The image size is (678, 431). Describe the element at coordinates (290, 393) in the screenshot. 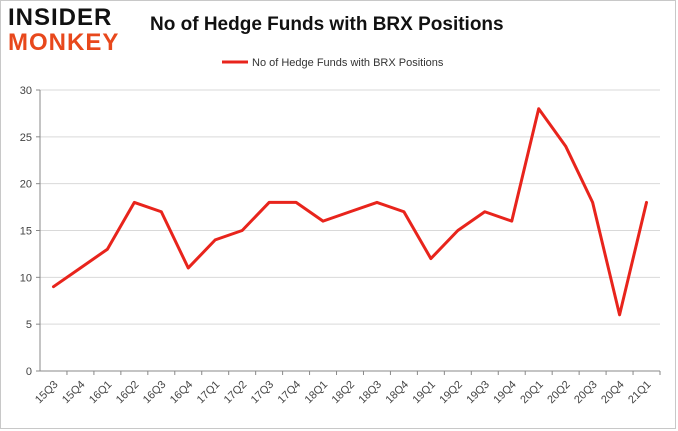

I see `x-tick-label: 17Q4` at that location.